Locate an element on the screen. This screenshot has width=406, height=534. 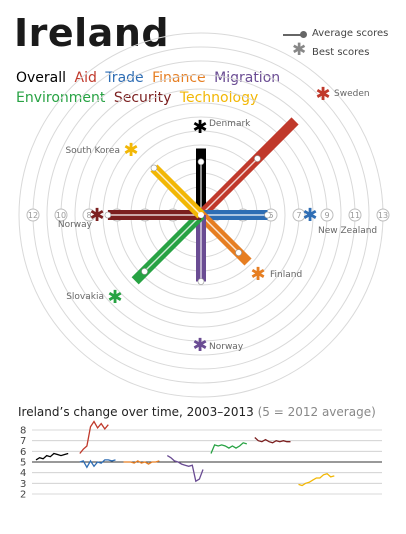
change-line-migration is located at coordinates (185, 469).